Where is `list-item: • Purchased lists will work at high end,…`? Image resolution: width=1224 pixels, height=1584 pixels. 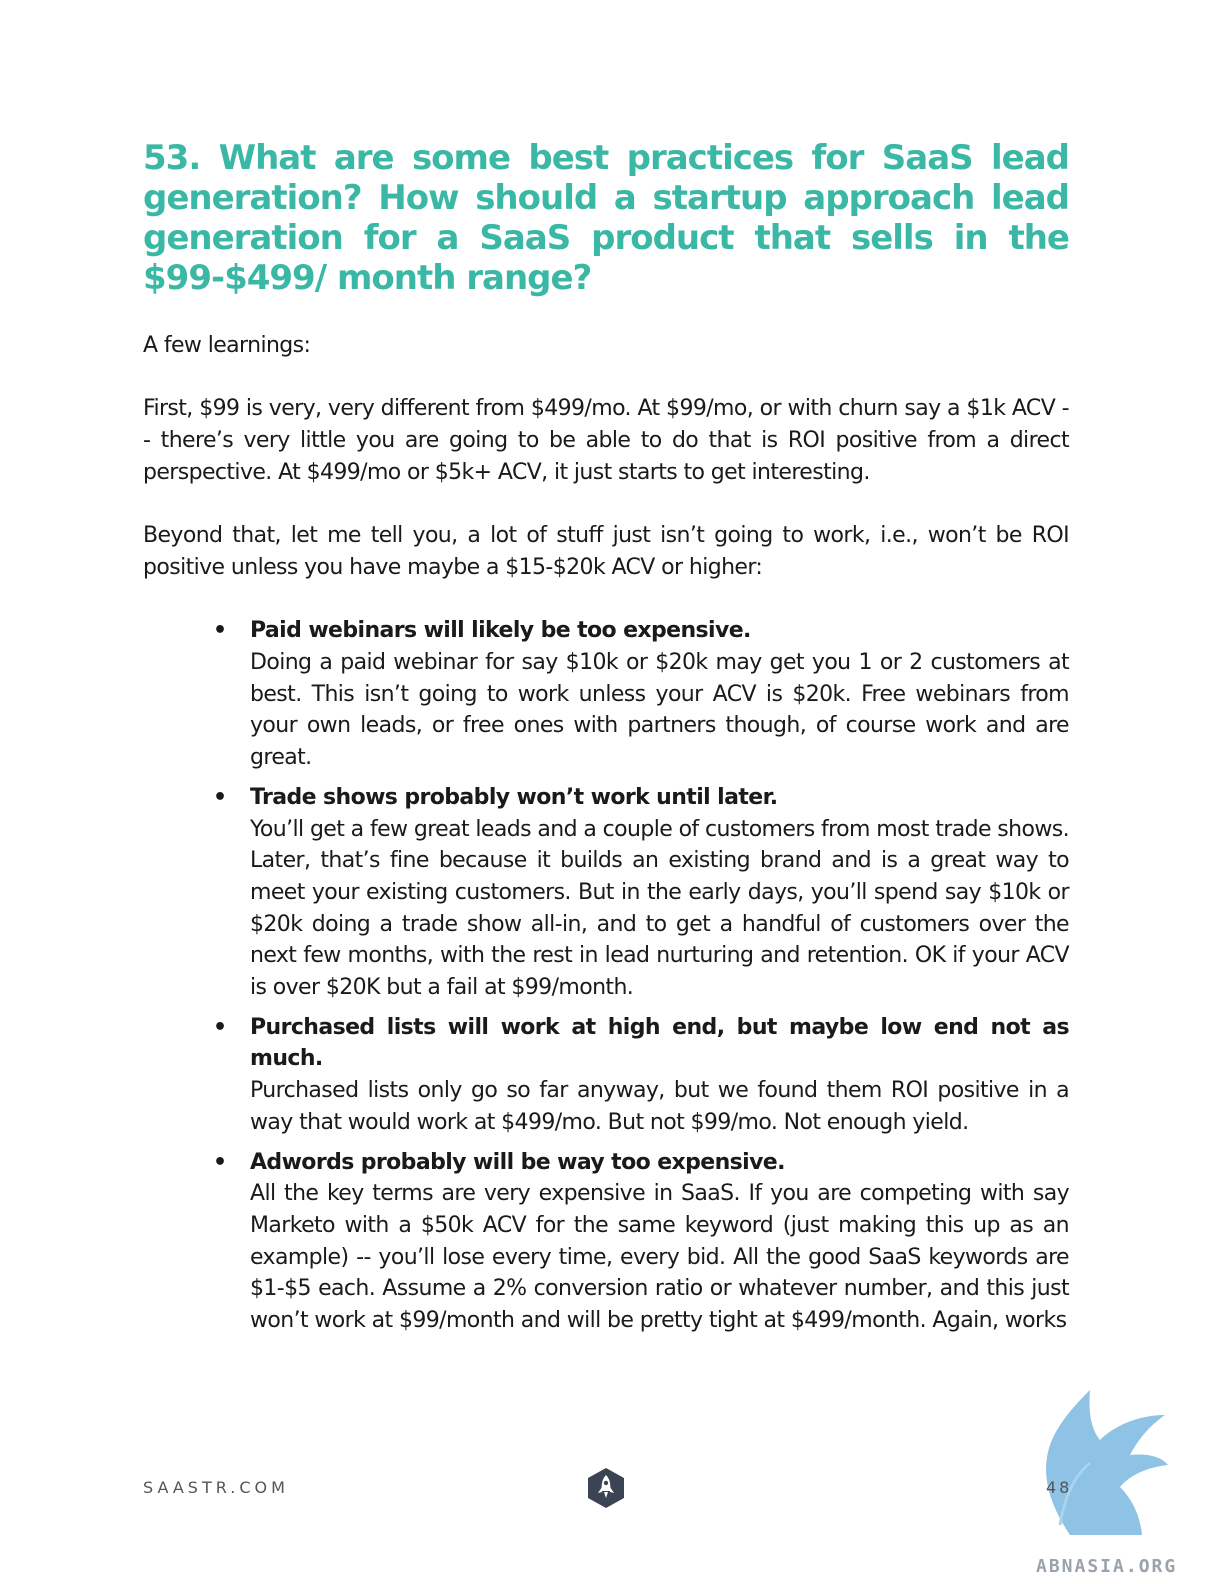
list-item: • Purchased lists will work at high end,… is located at coordinates (641, 1075).